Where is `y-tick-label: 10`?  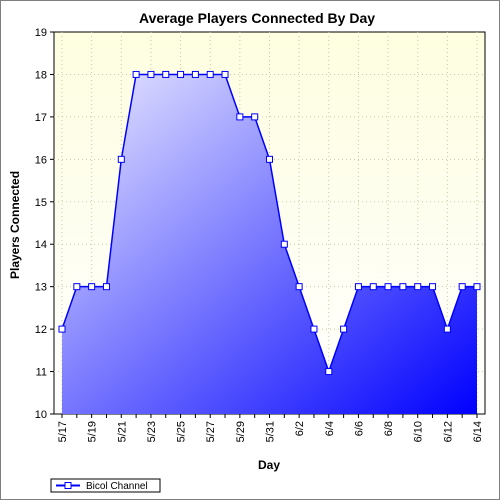
y-tick-label: 10 is located at coordinates (41, 415).